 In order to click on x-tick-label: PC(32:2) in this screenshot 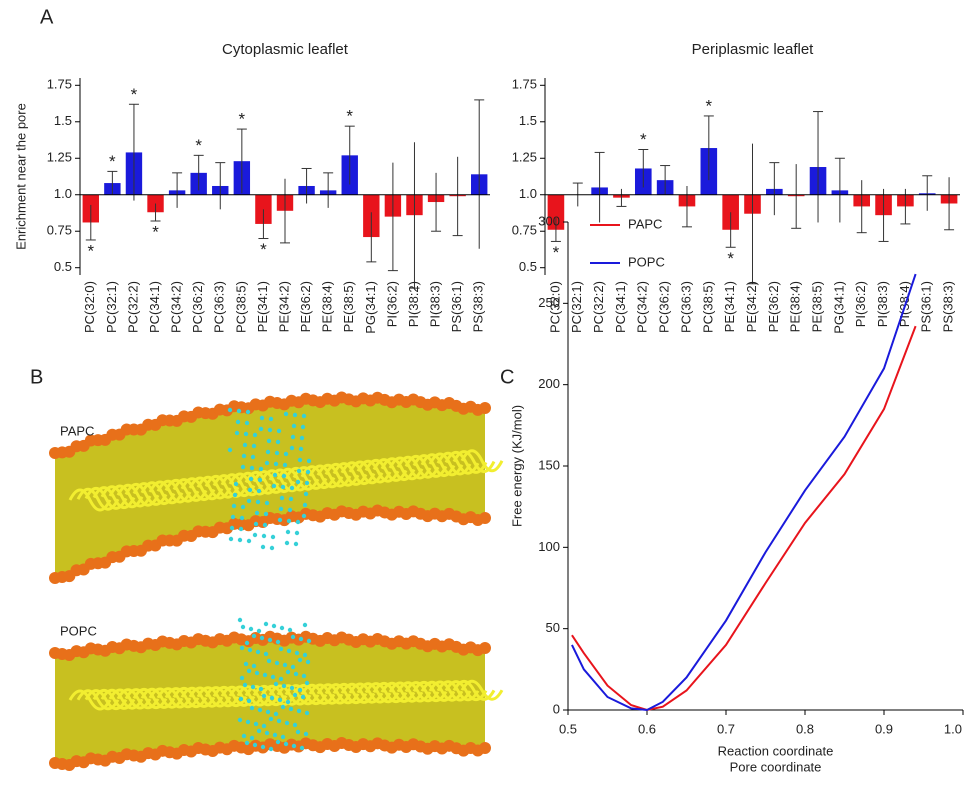, I will do `click(132, 307)`.